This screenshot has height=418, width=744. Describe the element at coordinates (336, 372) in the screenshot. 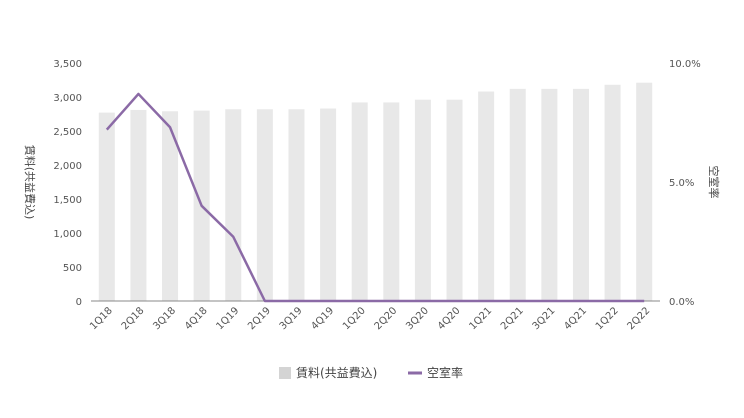

I see `legend-bar-label: 賃料(共益費込)` at that location.